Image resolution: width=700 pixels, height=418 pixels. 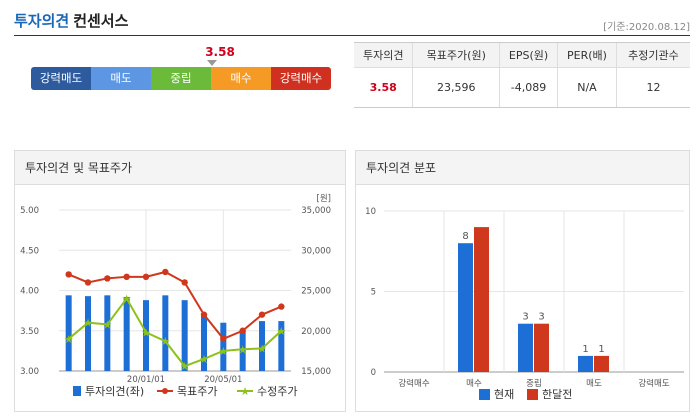 I want to click on col-header-institutions: 추정기관수, so click(x=652, y=55).